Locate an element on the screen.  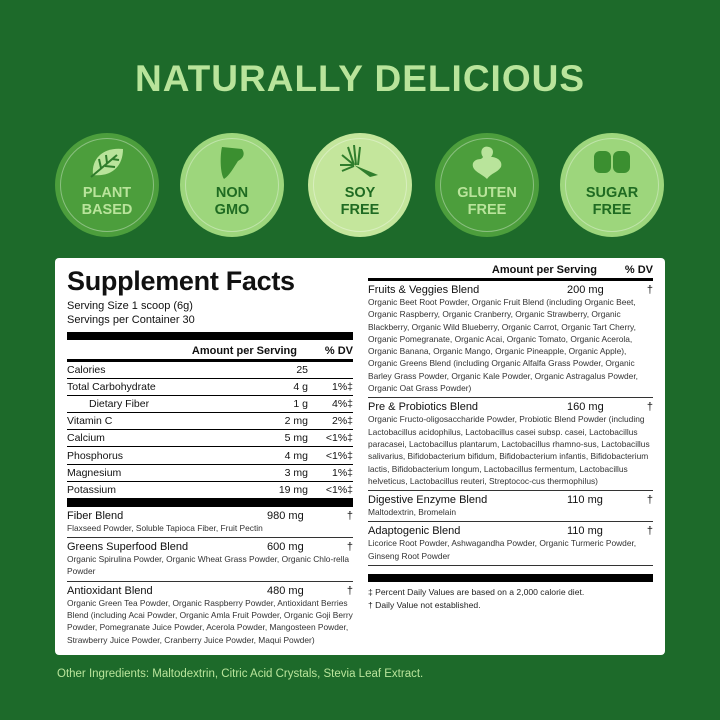
sugar-cube-icon is located at coordinates (612, 163).